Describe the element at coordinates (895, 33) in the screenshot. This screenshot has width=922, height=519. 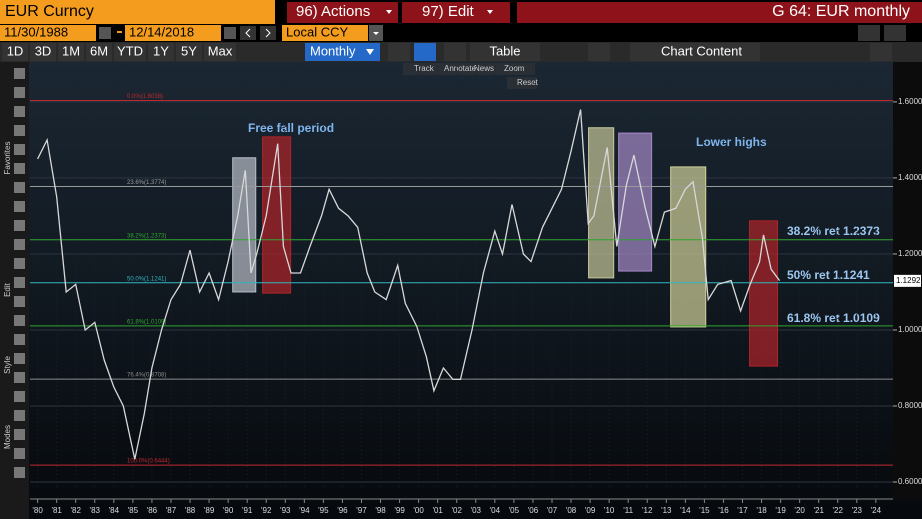
I see `redo-button` at that location.